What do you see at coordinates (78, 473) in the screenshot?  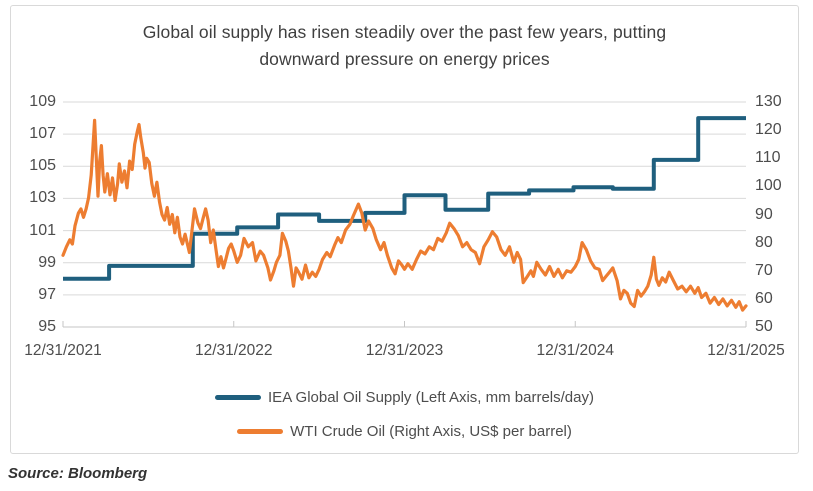 I see `source-note: Source: Bloomberg` at bounding box center [78, 473].